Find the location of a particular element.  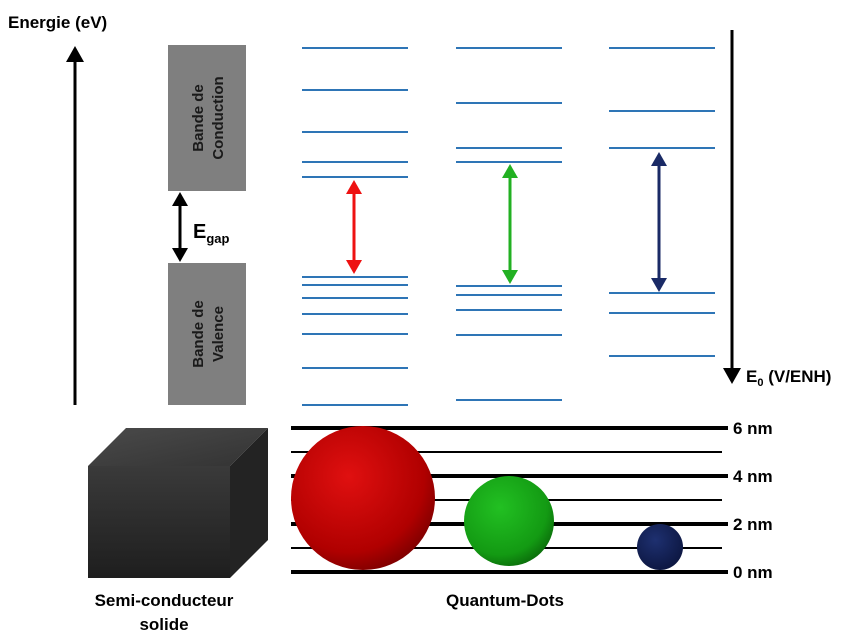

conduction-band-label-1: Bande de is located at coordinates (198, 118).